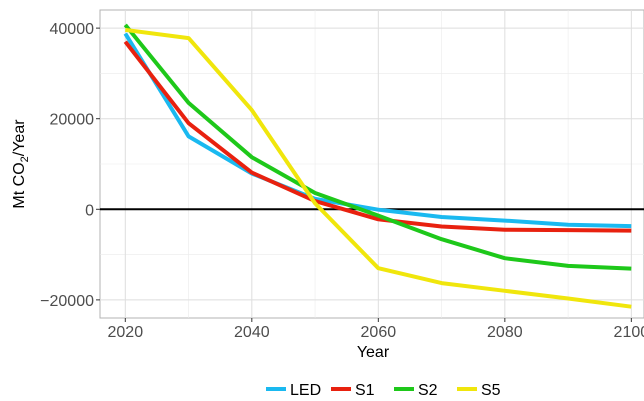 The width and height of the screenshot is (644, 401). What do you see at coordinates (383, 390) in the screenshot?
I see `legend: LED S1 S2 S5` at bounding box center [383, 390].